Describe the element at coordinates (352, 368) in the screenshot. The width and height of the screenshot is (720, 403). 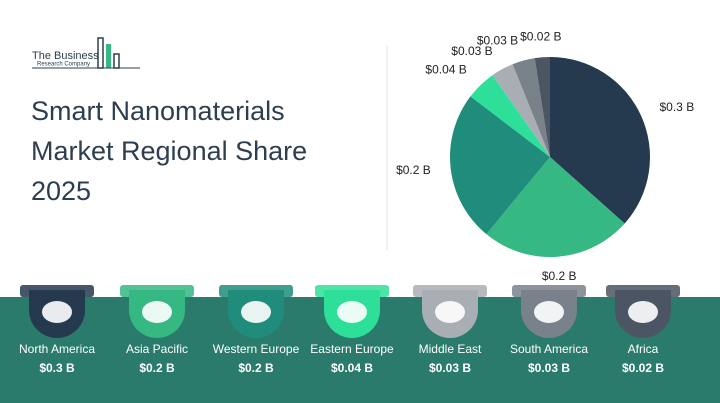
I see `legend-value: $0.04 B` at that location.